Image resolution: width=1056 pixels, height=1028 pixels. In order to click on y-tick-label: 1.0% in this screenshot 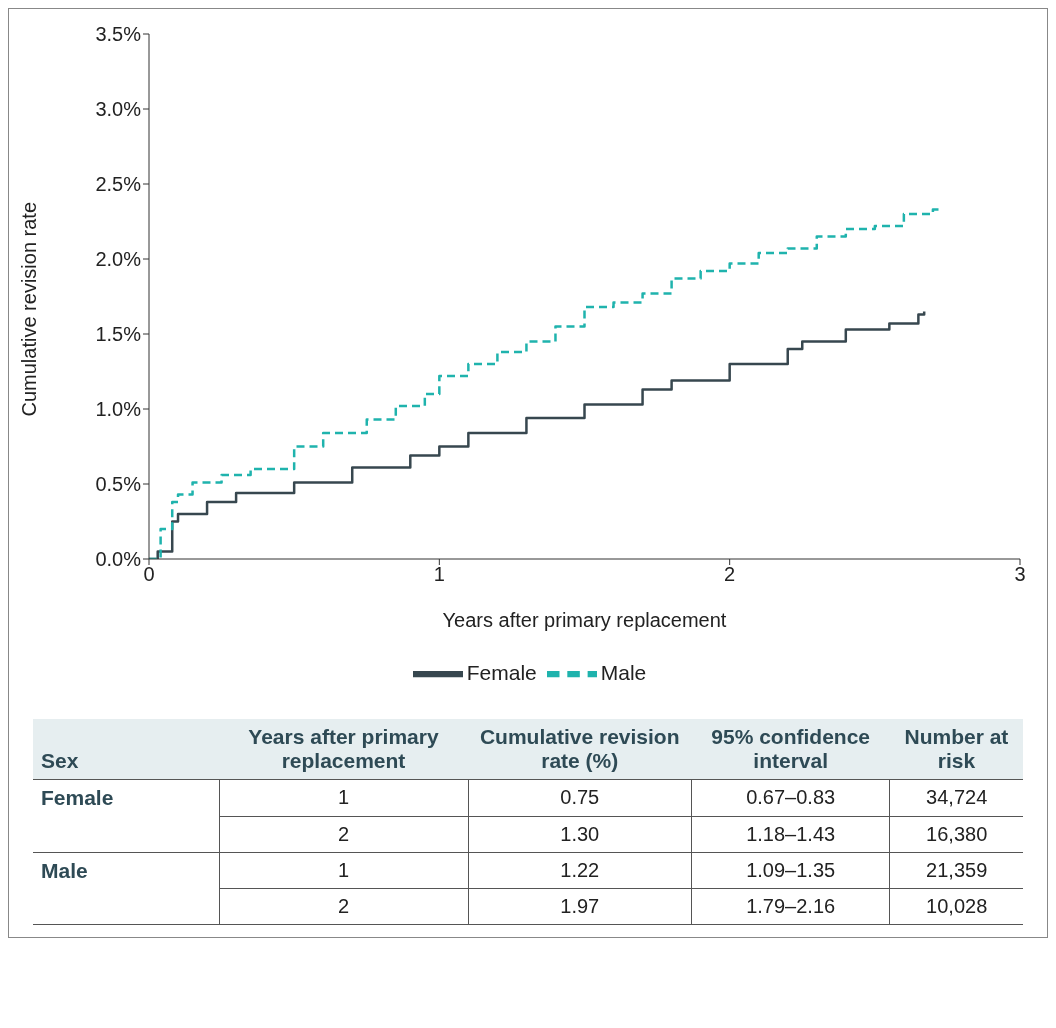, I will do `click(118, 409)`.